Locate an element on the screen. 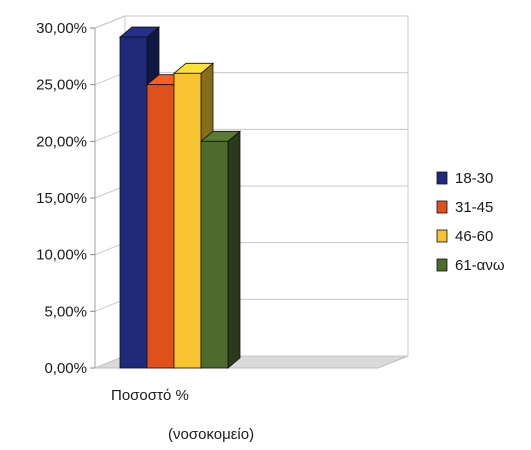  legend-item: 46-60 is located at coordinates (464, 236).